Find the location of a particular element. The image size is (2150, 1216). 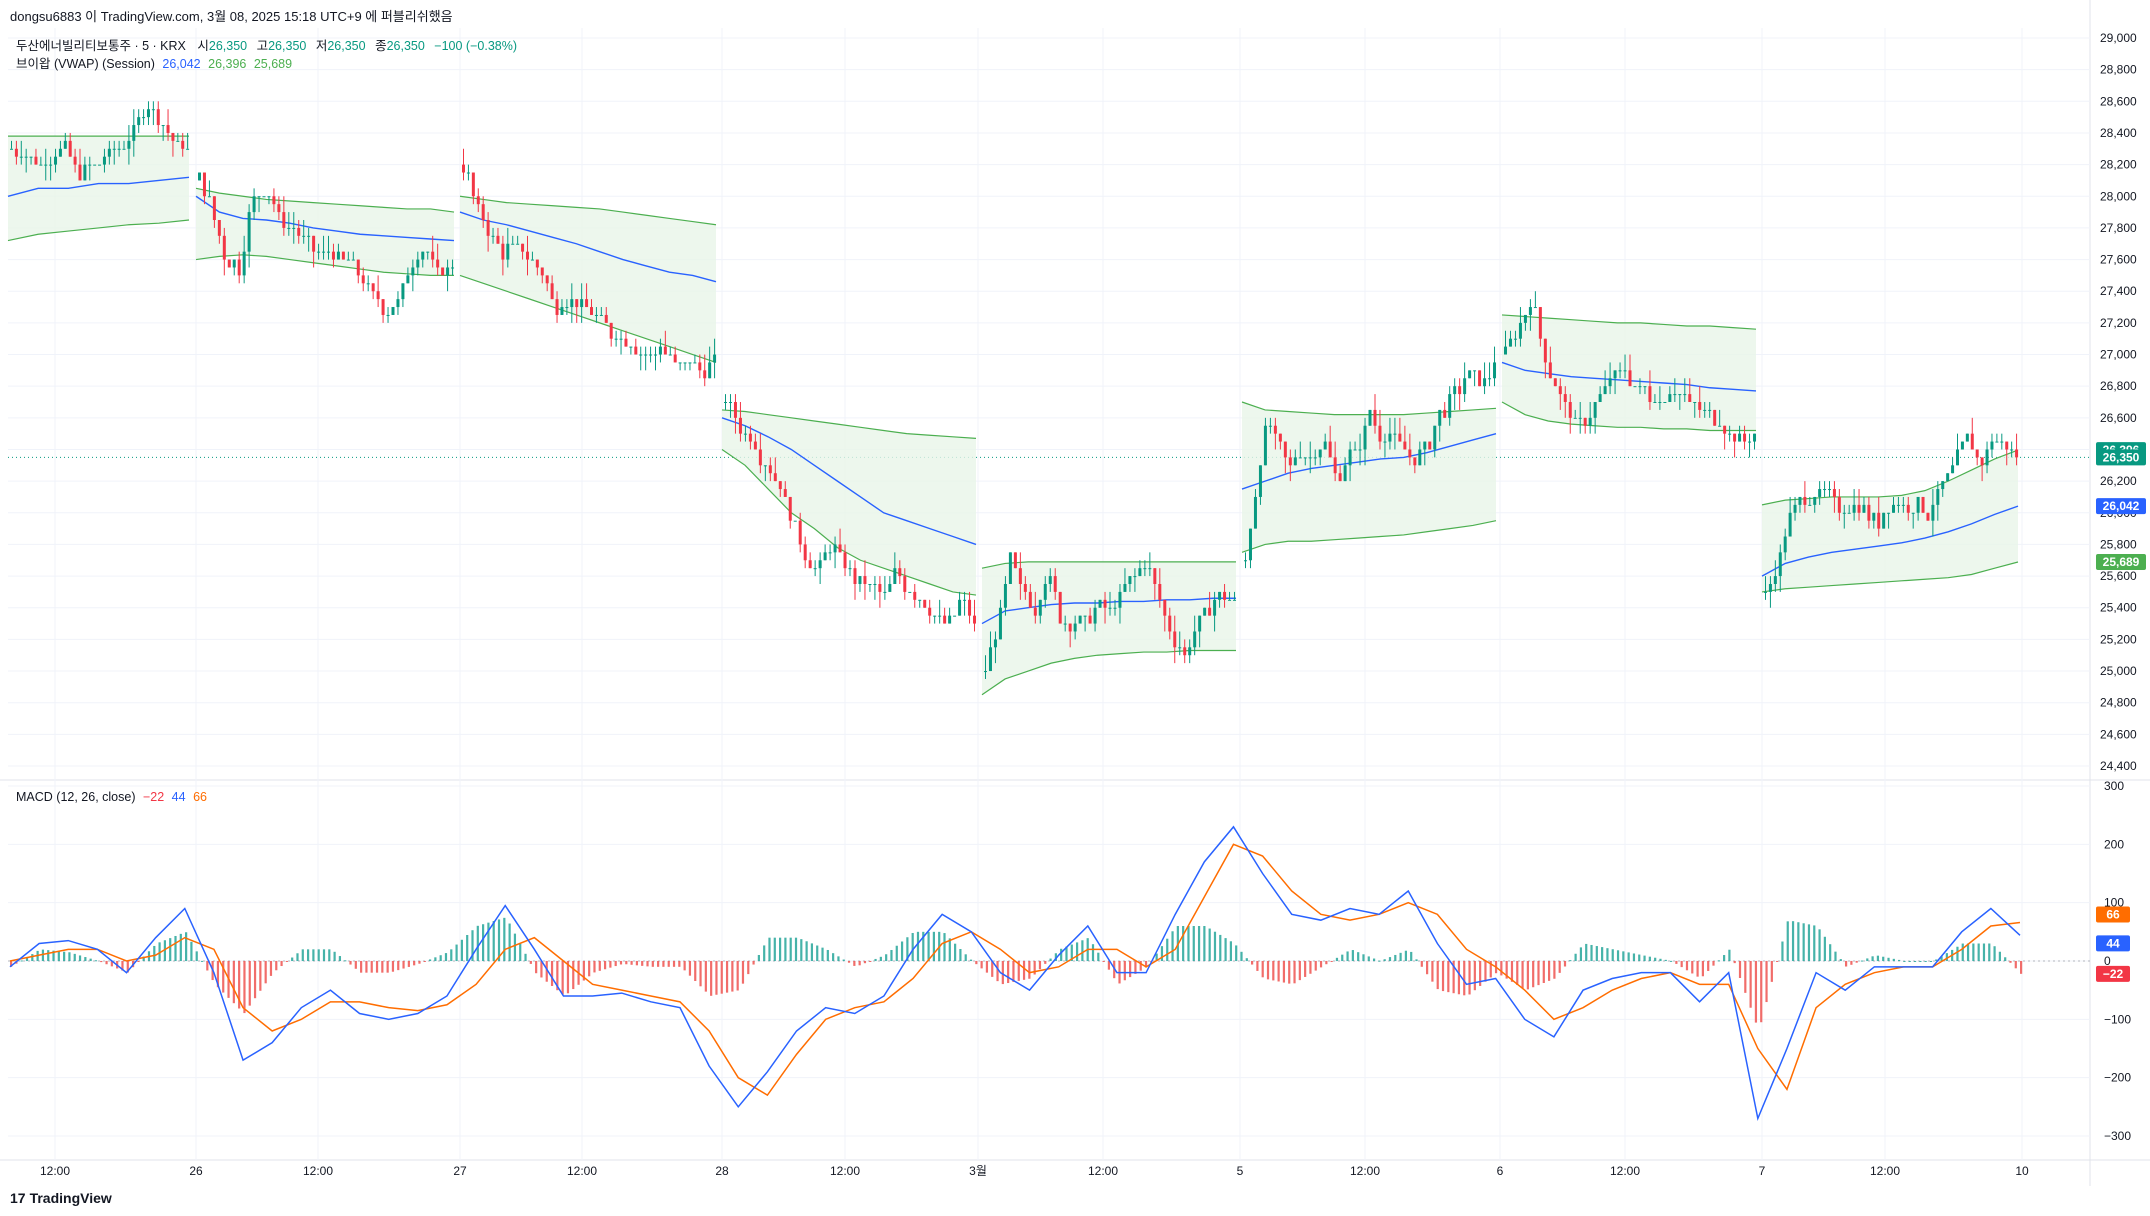

high-value: 26,350 is located at coordinates (287, 46).